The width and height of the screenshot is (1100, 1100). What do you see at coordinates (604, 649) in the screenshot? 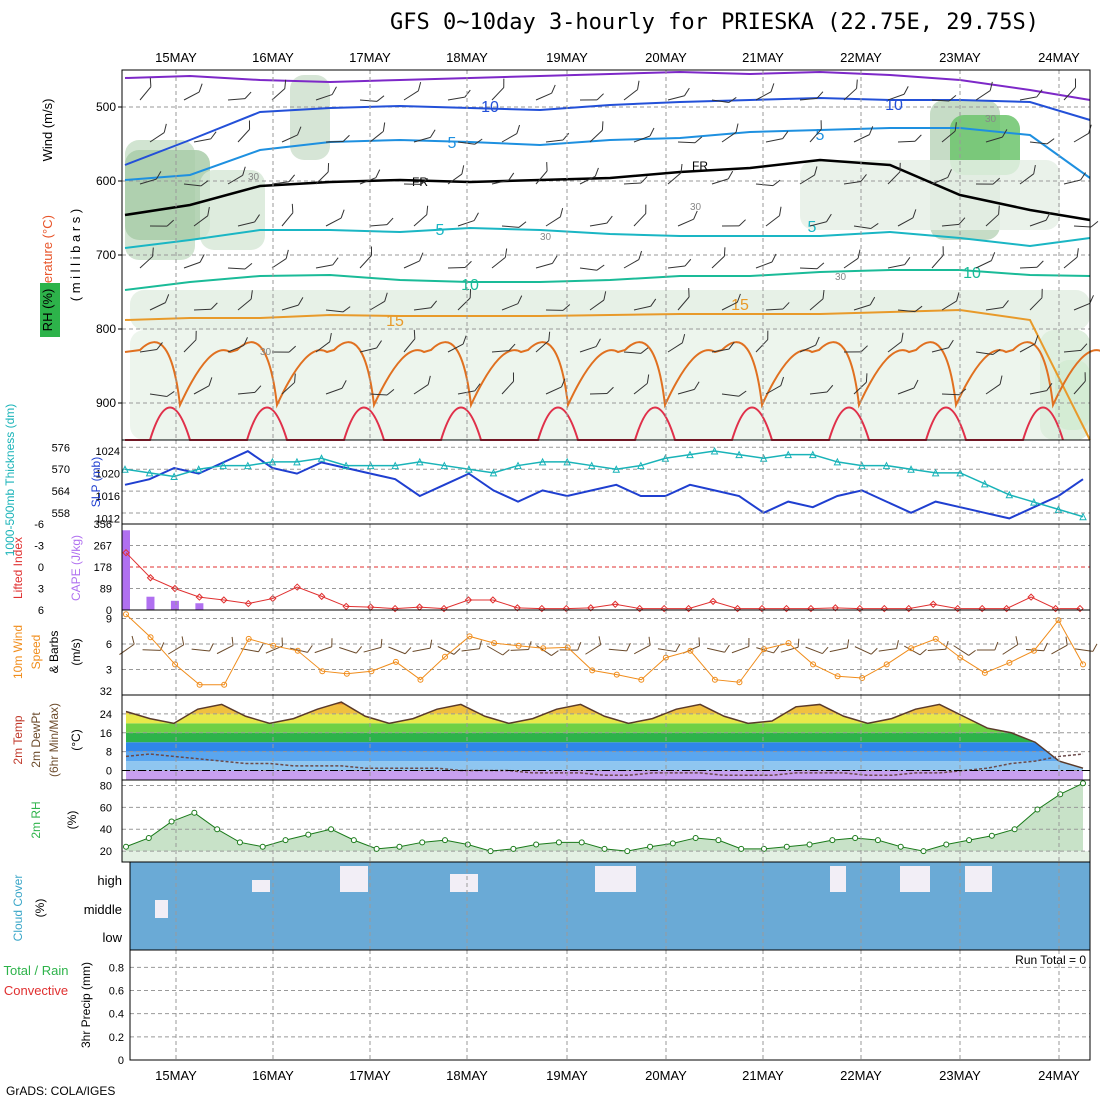
I see `series-wind-speed` at bounding box center [604, 649].